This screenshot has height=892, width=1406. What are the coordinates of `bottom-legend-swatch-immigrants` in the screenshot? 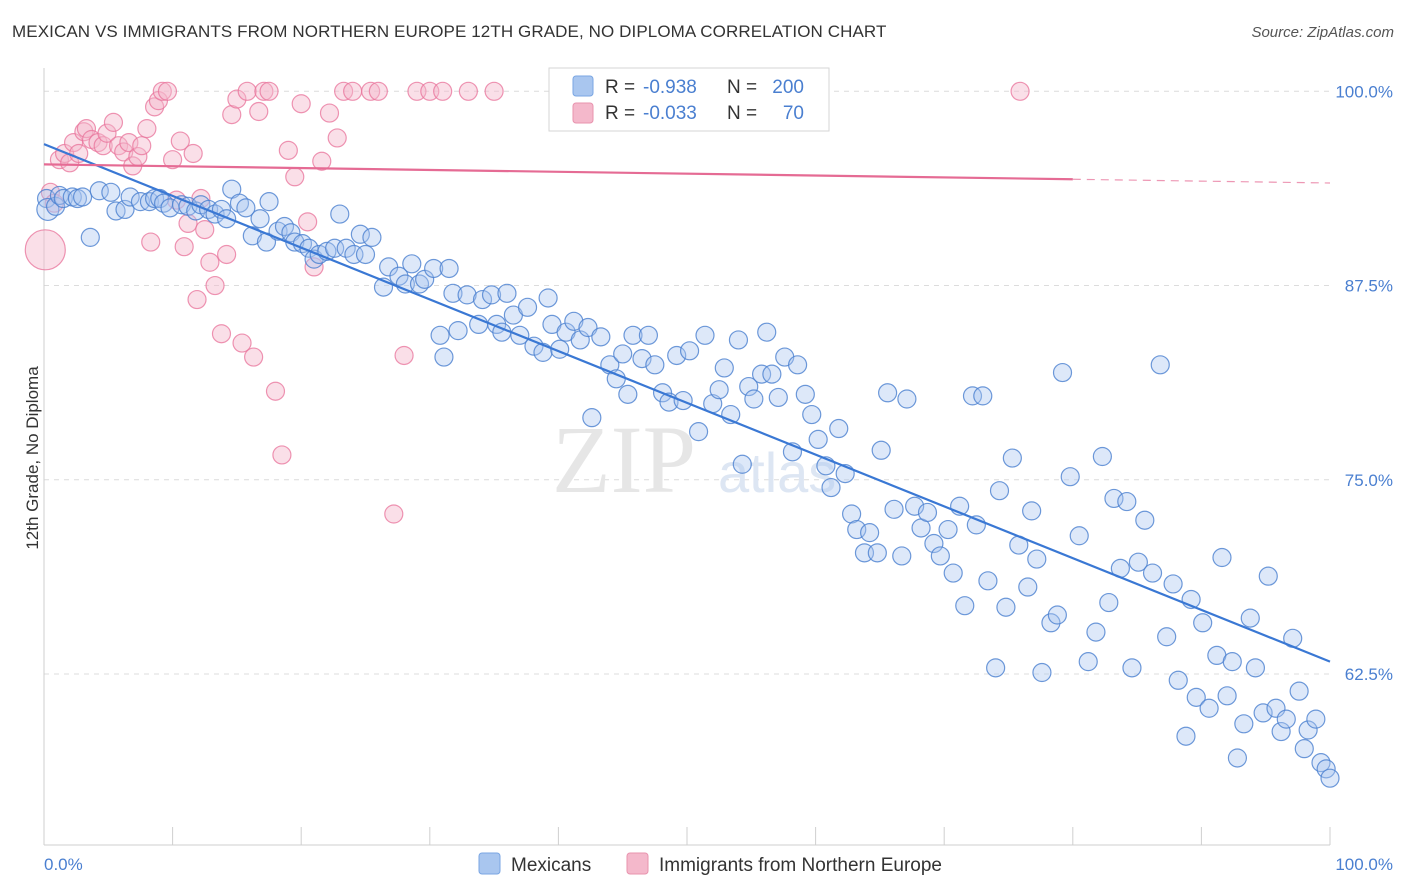 It's located at (637, 863).